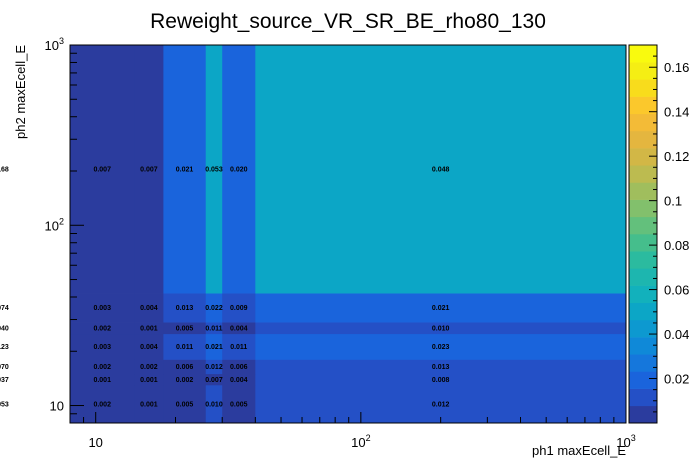 This screenshot has height=472, width=696. Describe the element at coordinates (676, 379) in the screenshot. I see `colorbar-tick-label: 0.02` at that location.